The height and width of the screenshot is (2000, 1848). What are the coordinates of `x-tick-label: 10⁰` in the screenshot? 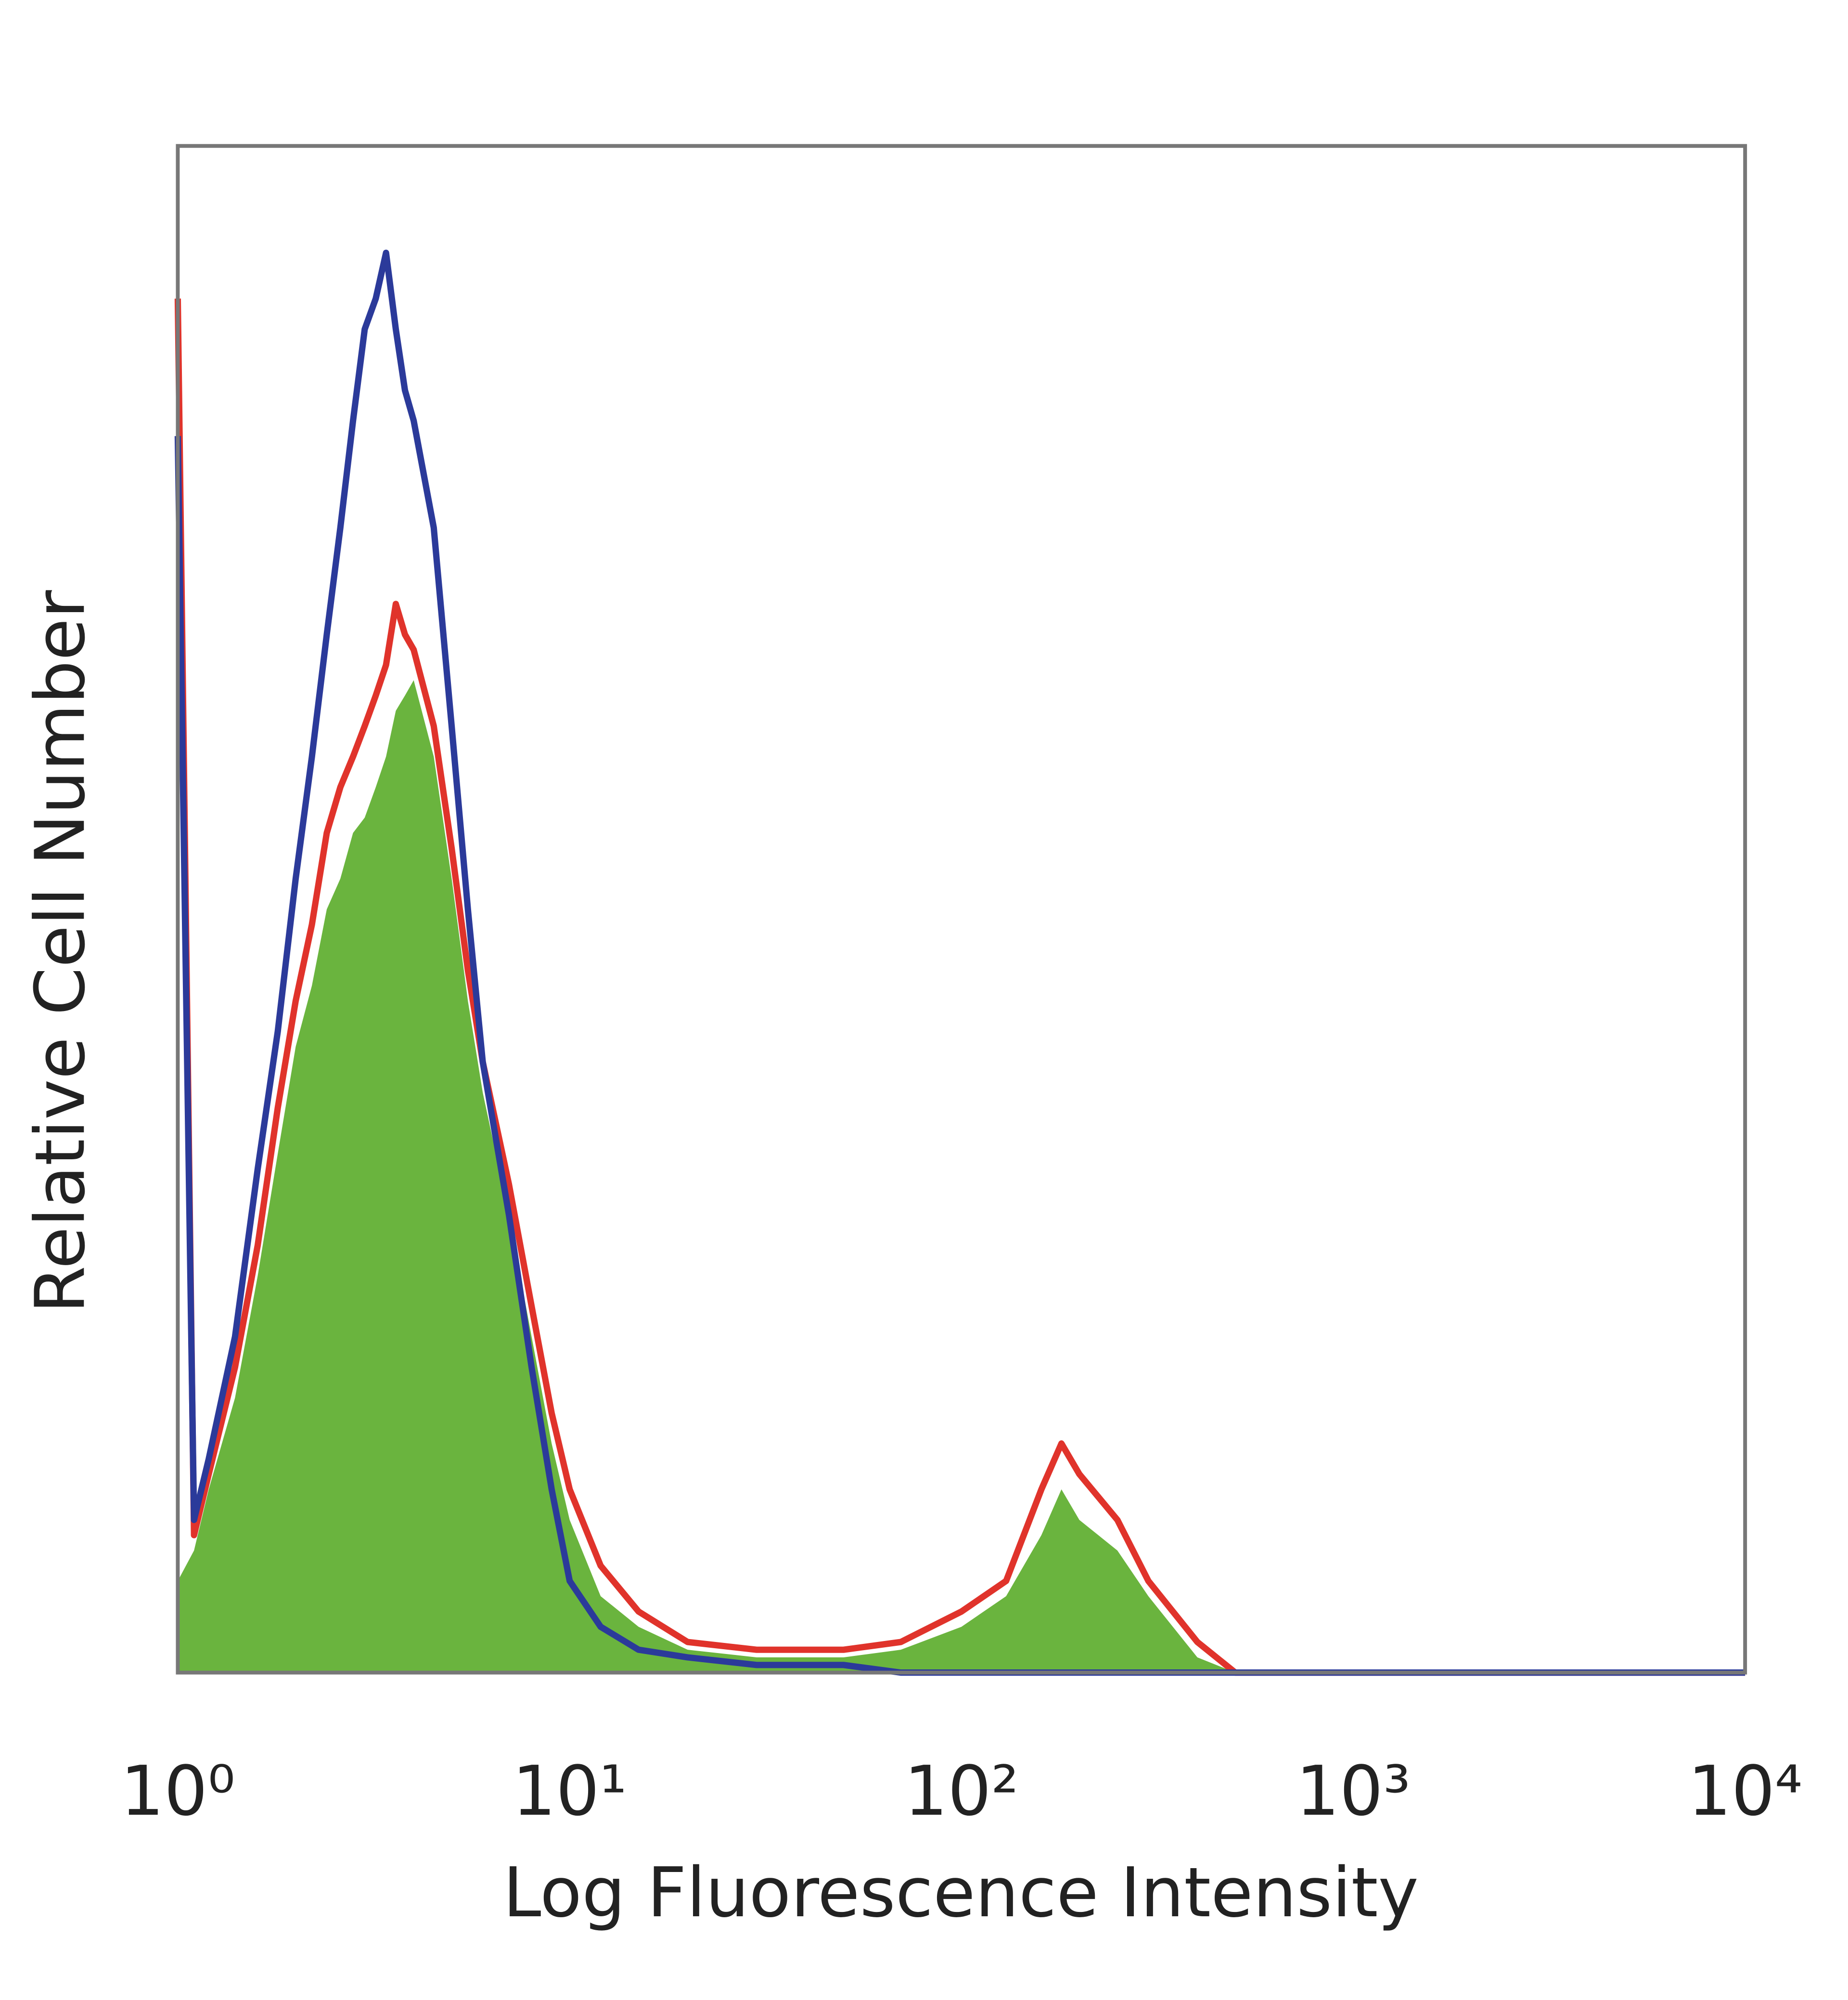 It's located at (177, 1791).